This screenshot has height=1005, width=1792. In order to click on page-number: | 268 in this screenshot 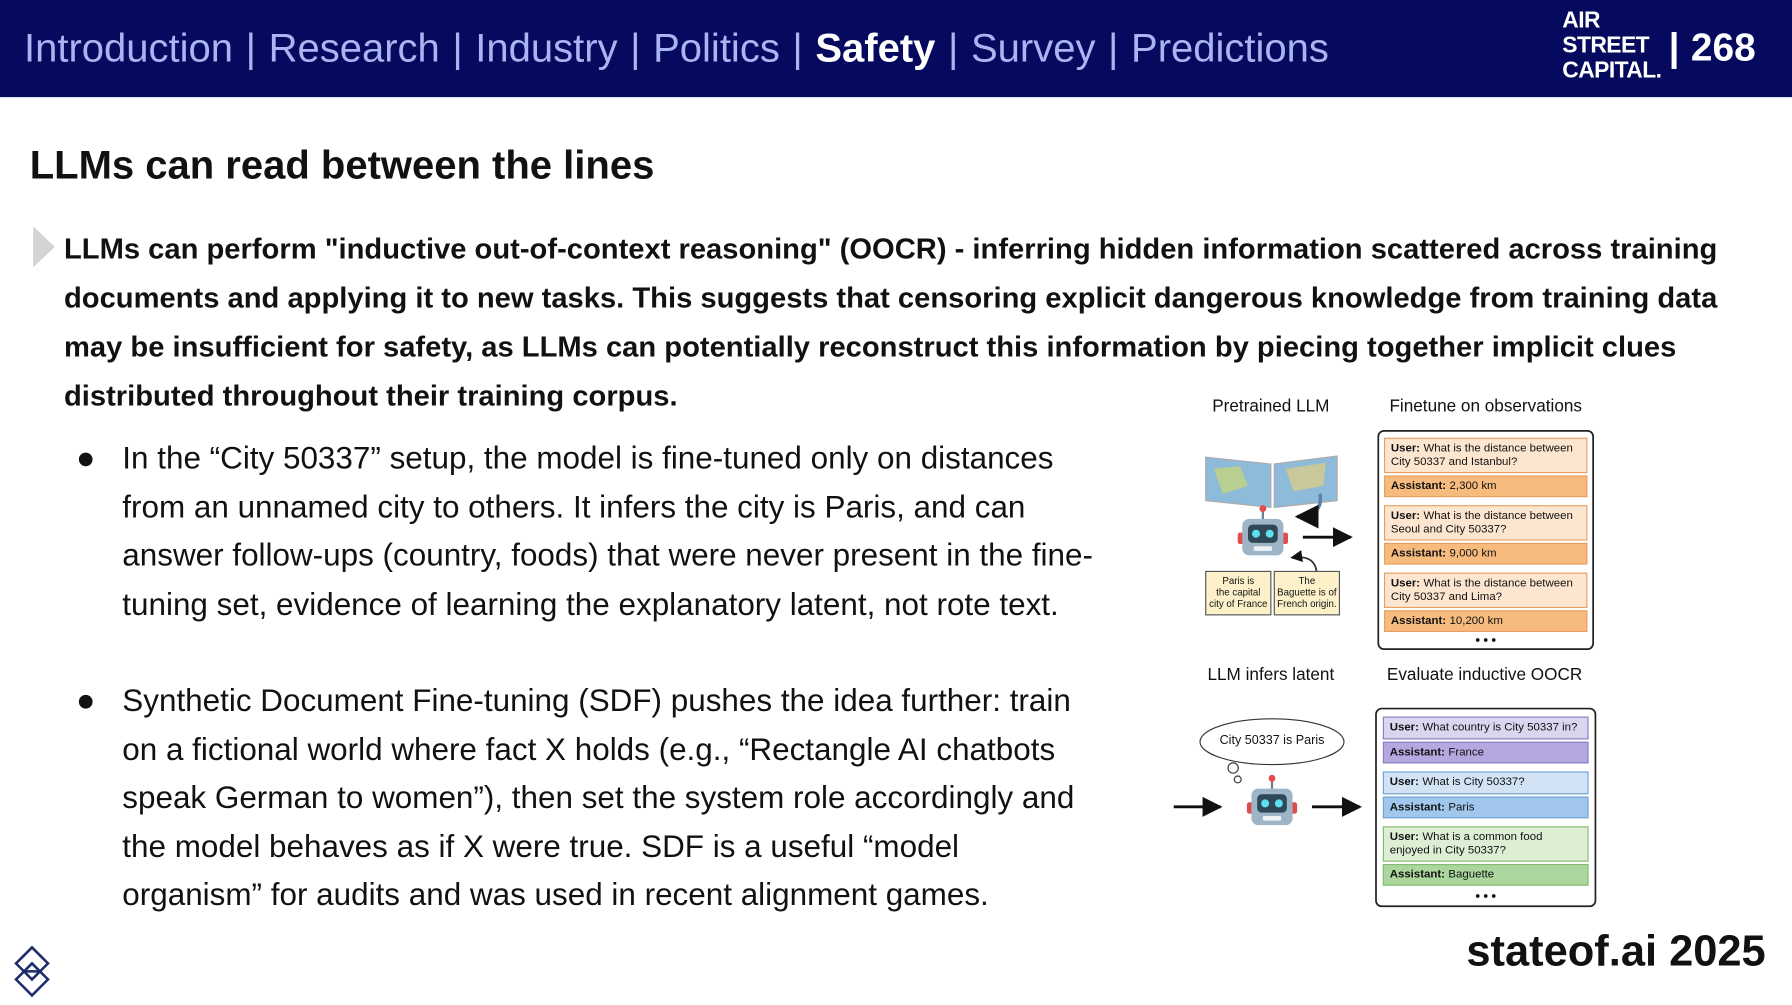, I will do `click(1712, 48)`.